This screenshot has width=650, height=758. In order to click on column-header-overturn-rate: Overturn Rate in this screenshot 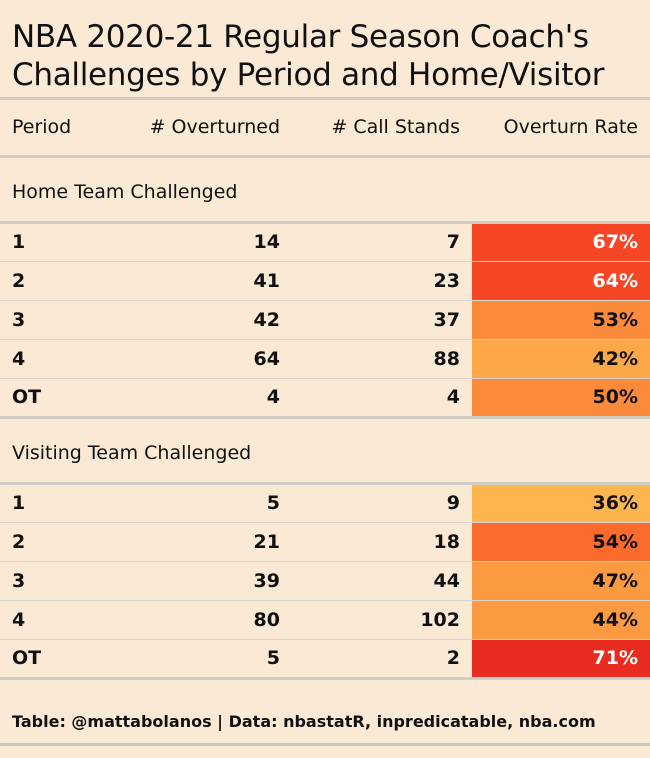, I will do `click(561, 129)`.